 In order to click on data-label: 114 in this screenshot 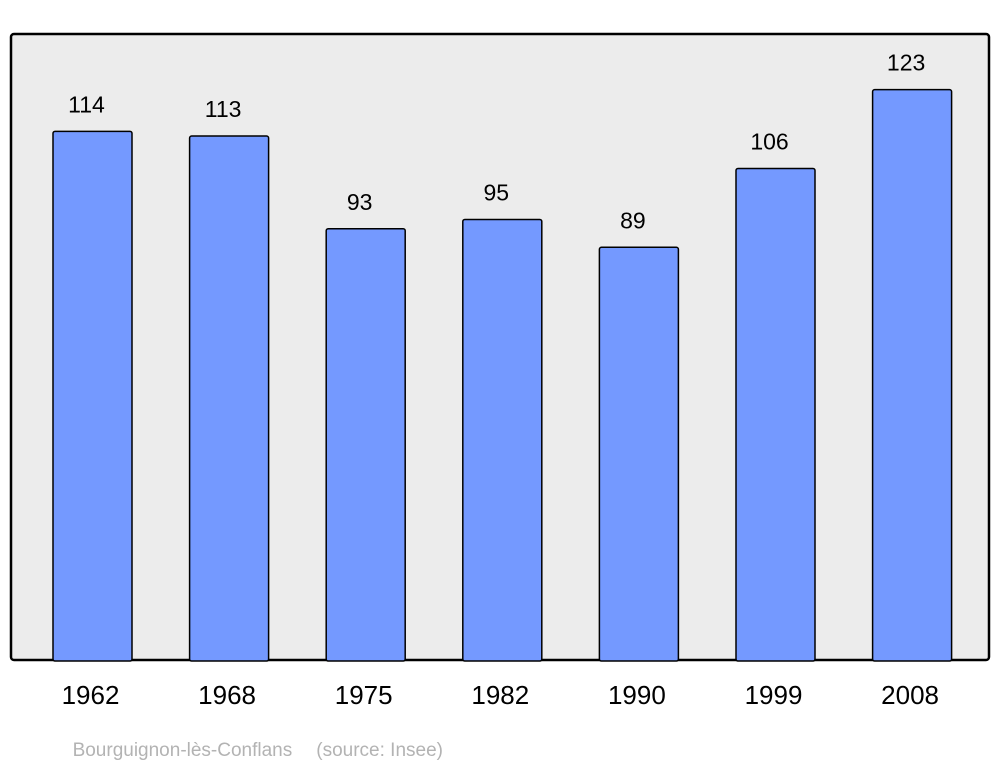, I will do `click(86, 104)`.